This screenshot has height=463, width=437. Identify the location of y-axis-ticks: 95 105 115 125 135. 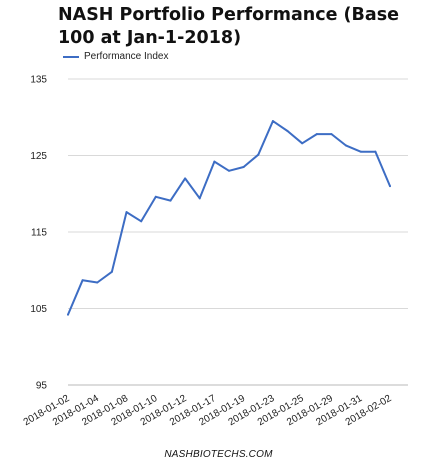
(38, 233).